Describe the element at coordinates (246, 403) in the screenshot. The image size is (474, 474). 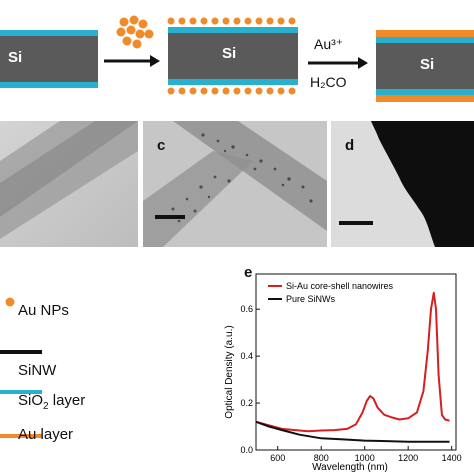
I see `y-tick-label: 0.2` at that location.